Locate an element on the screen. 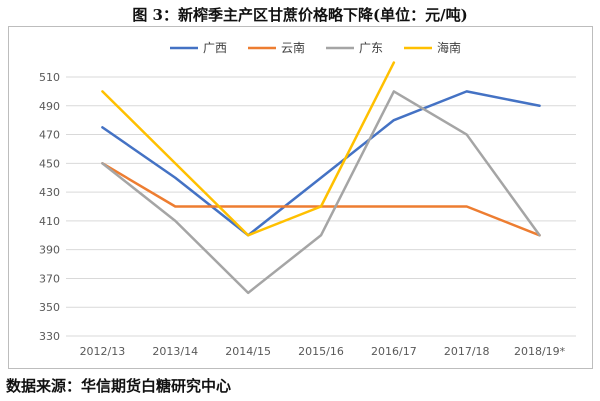  y-axis-ticks: 330 350 370 390 410 430 450 470 490 510 is located at coordinates (49, 207).